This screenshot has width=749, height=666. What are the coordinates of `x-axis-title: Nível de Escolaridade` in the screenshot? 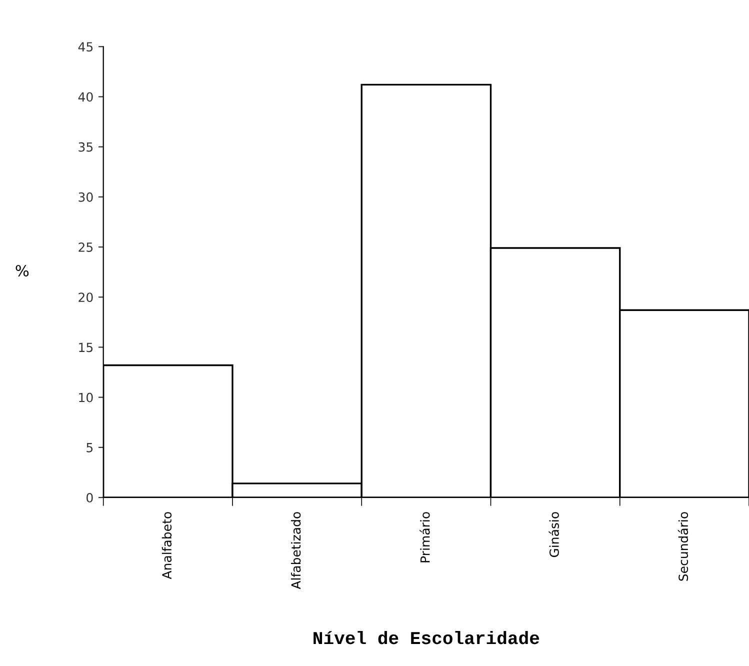 It's located at (427, 637).